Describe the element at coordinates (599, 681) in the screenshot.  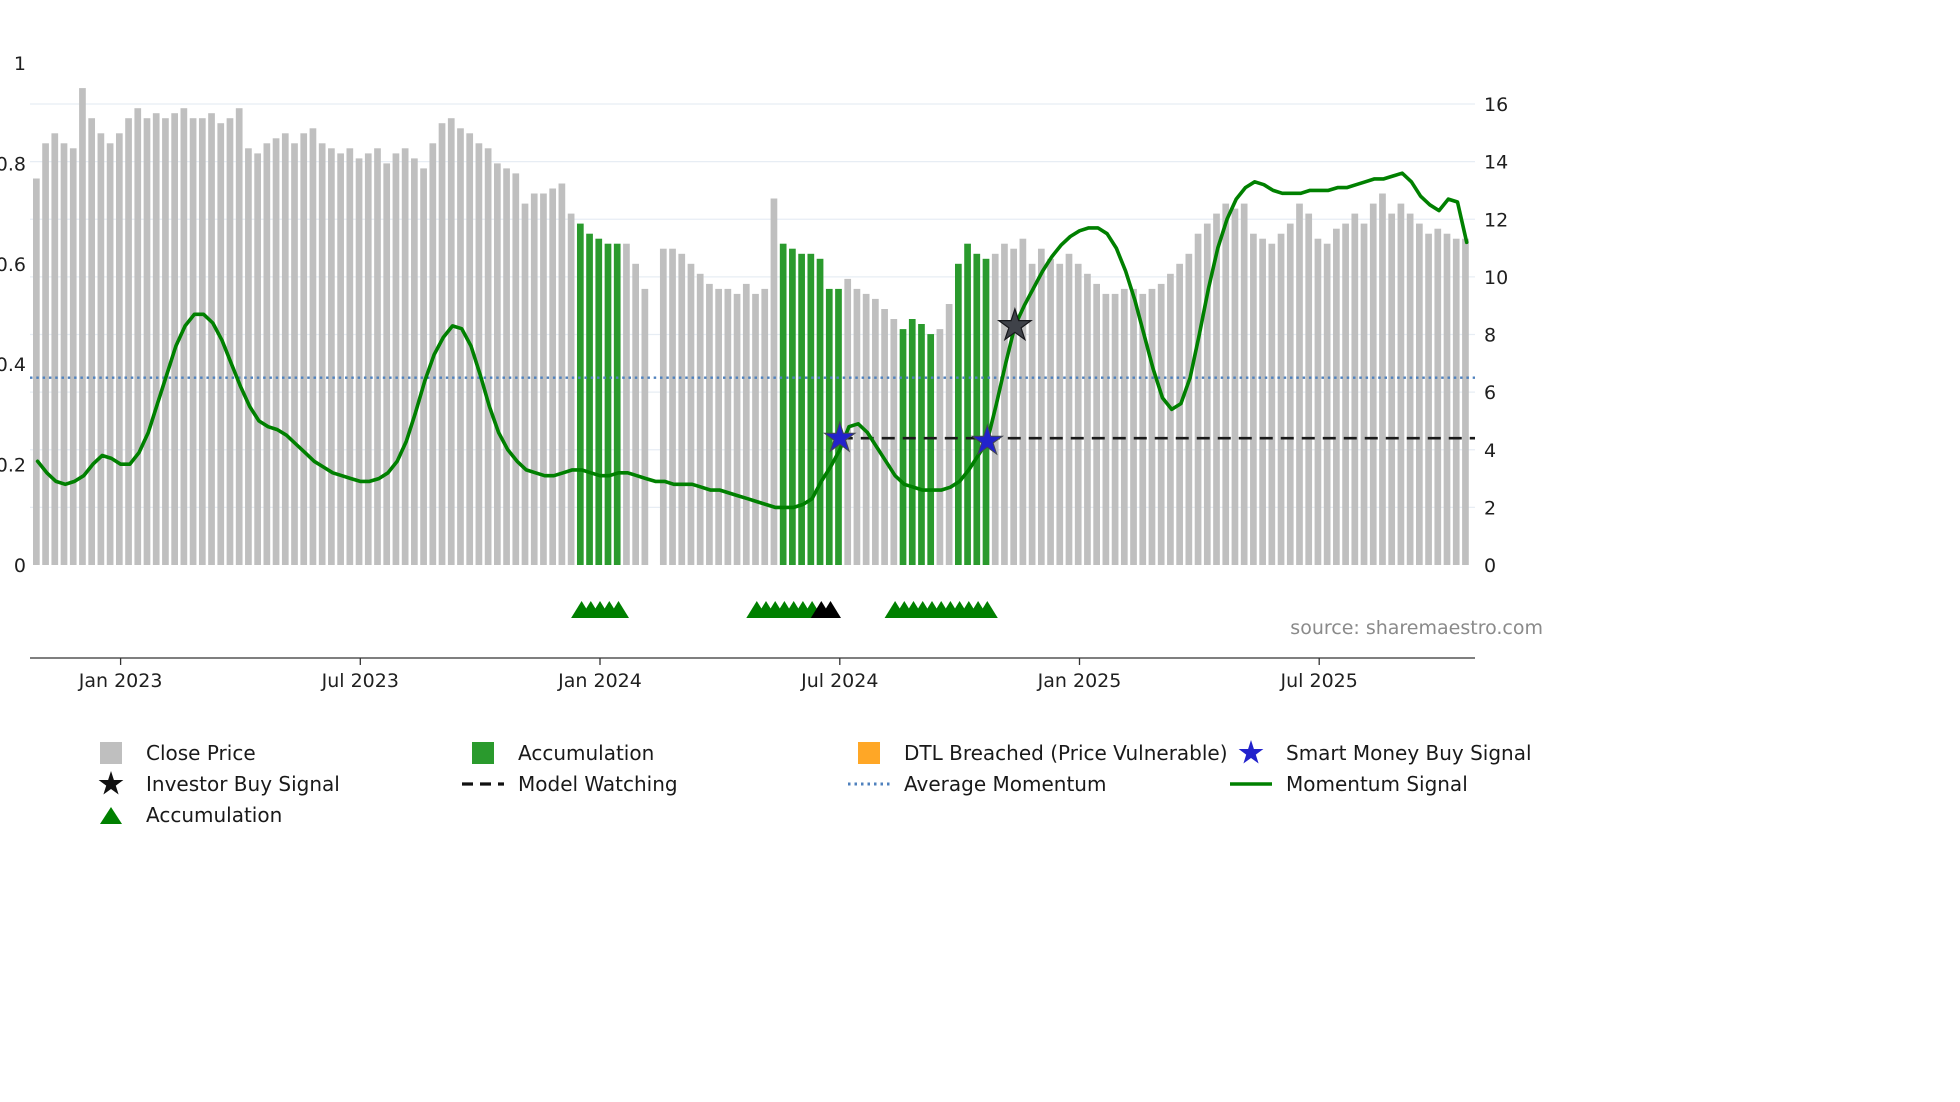
I see `x-axis-tick-label: Jan 2024` at that location.